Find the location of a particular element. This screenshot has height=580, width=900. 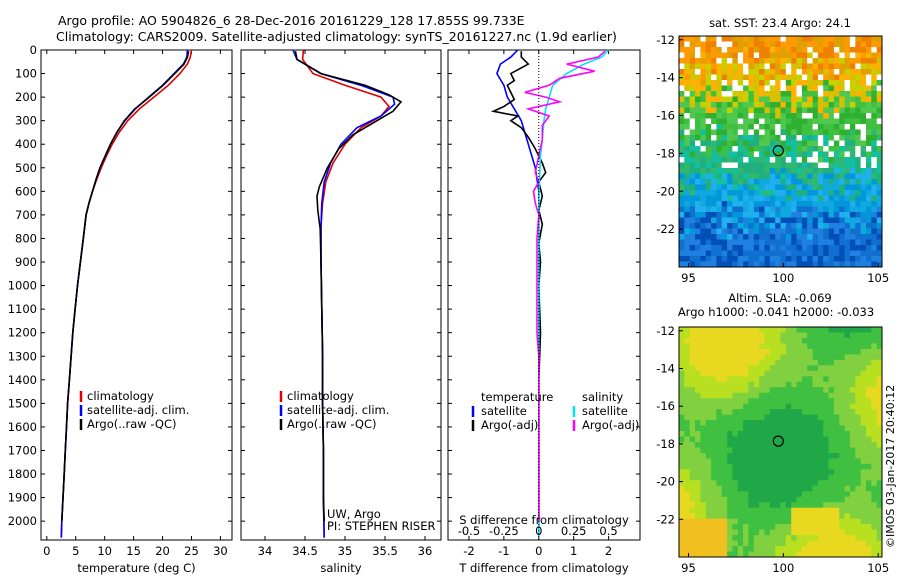

sst_map-ytick-label: -14 is located at coordinates (665, 78).